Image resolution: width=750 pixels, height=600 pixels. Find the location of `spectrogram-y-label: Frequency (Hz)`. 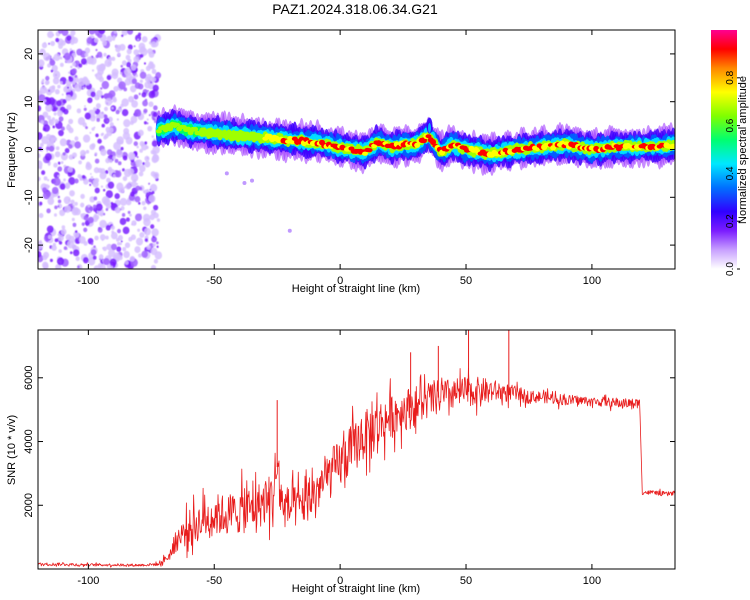

spectrogram-y-label: Frequency (Hz) is located at coordinates (12, 150).